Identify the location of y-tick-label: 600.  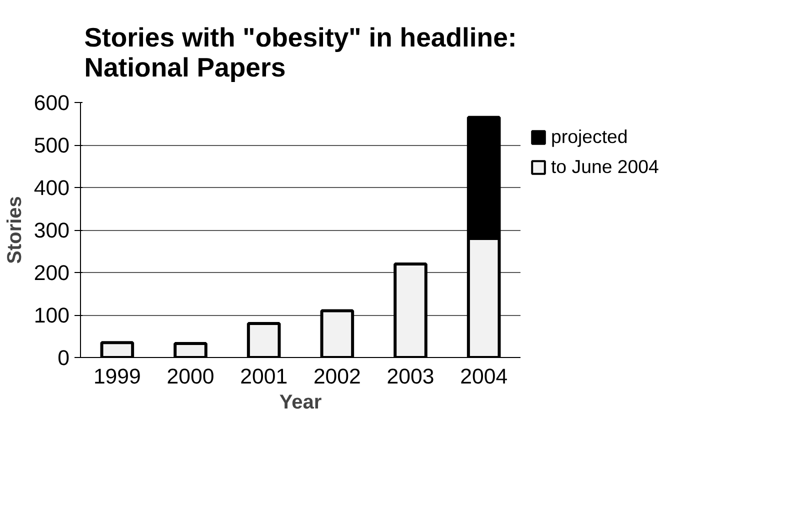
(52, 103).